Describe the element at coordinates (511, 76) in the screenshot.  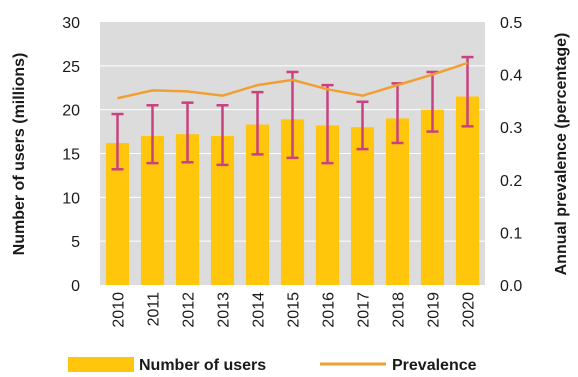
I see `y2-tick-label: 0.4` at that location.